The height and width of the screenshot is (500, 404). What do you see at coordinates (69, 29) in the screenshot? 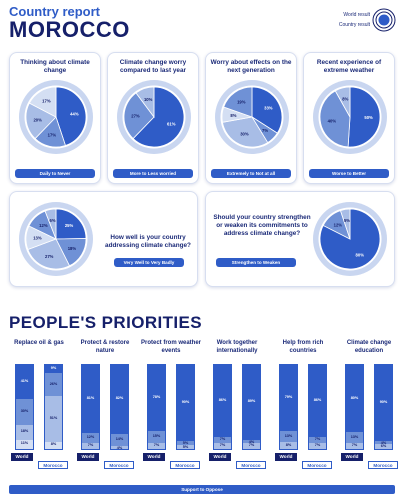
I see `country-title: MOROCCO` at bounding box center [69, 29].